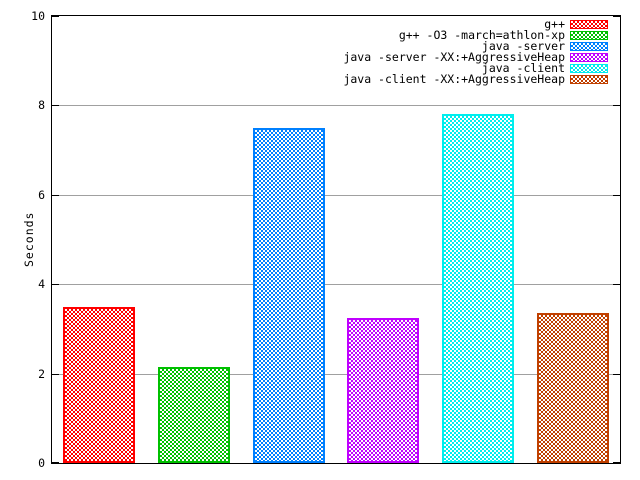 This screenshot has height=480, width=640. I want to click on legend-item: java -server, so click(475, 46).